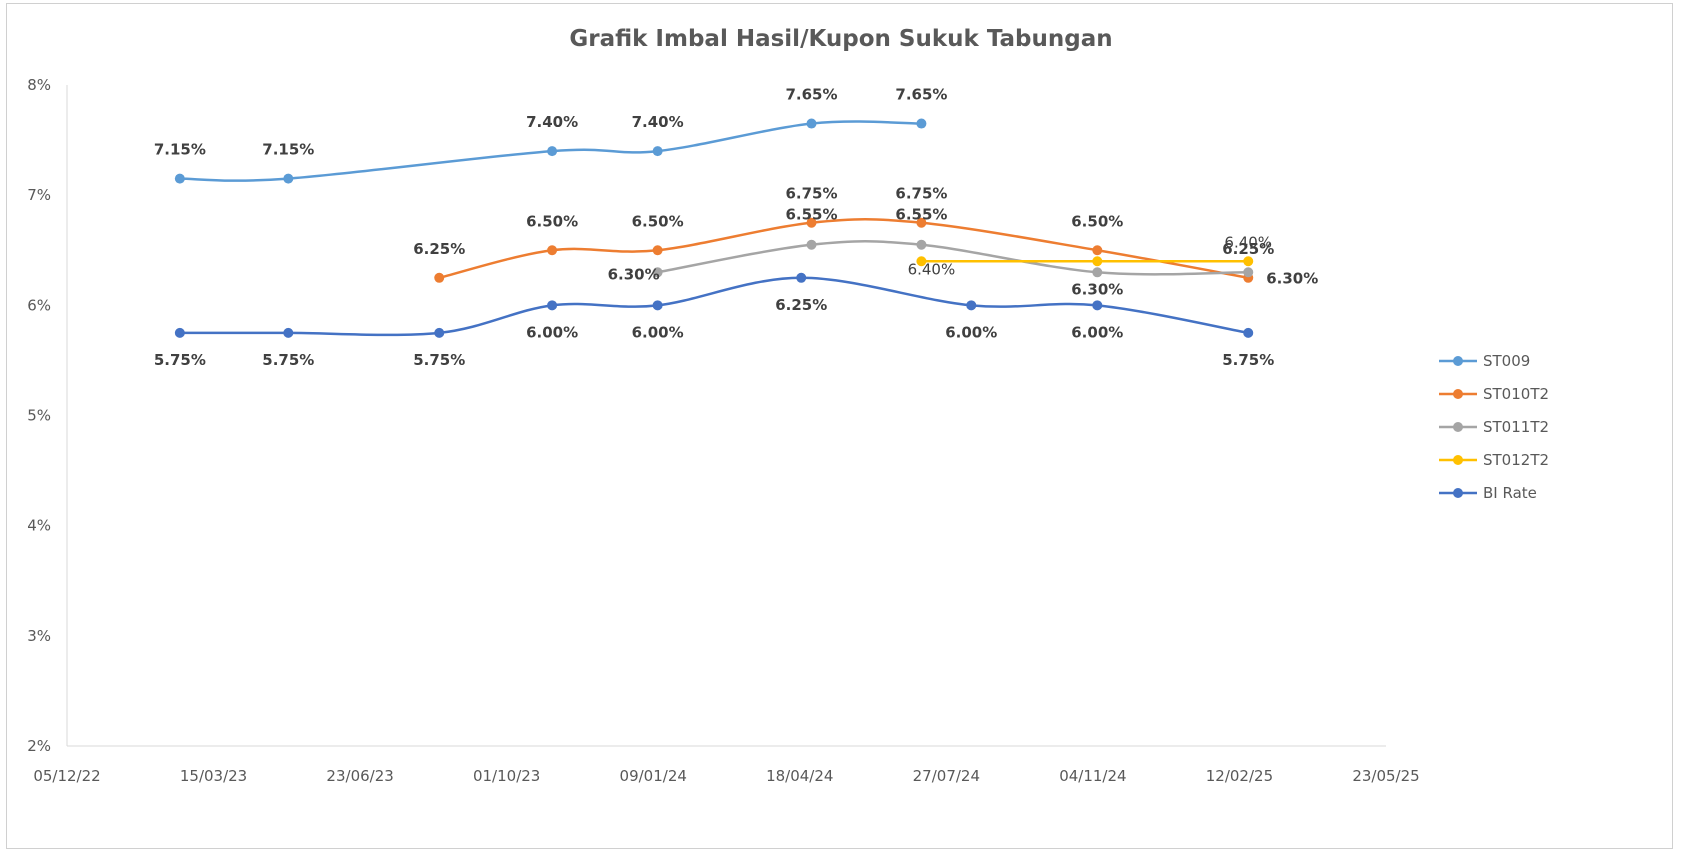 This screenshot has width=1681, height=856. I want to click on legend-label: ST012T2, so click(1516, 460).